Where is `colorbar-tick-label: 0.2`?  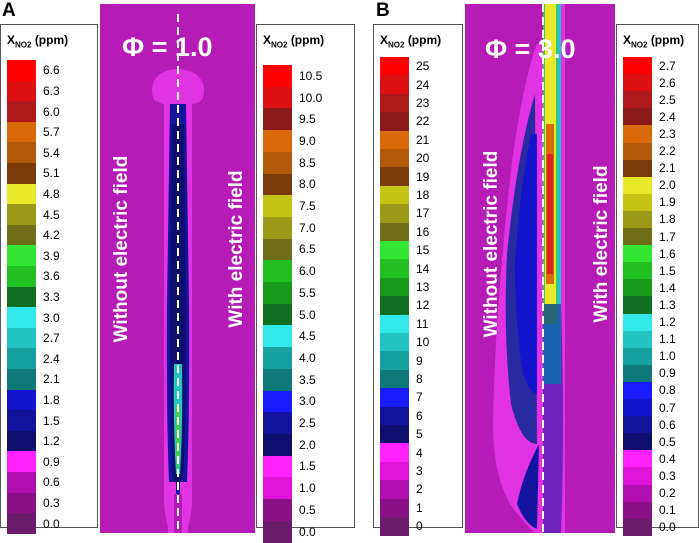 colorbar-tick-label: 0.2 is located at coordinates (667, 493).